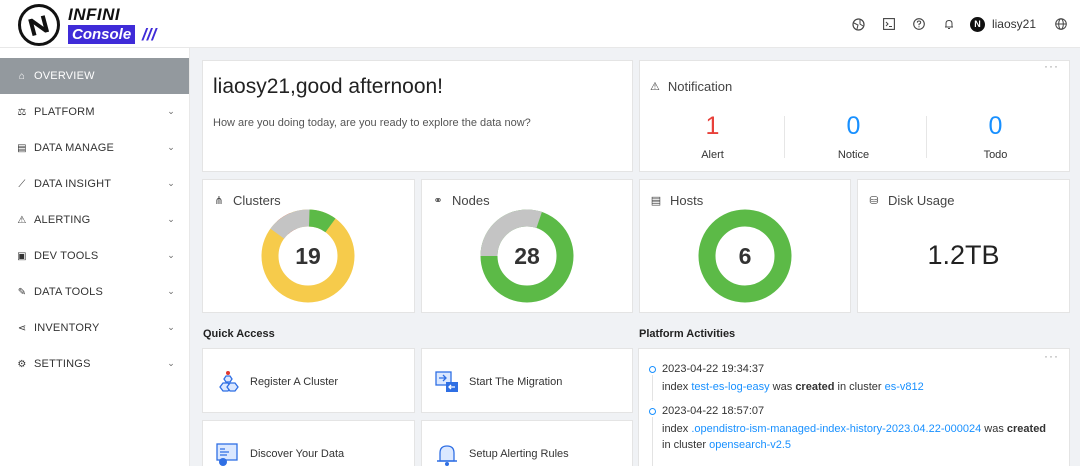 The height and width of the screenshot is (466, 1080). What do you see at coordinates (949, 24) in the screenshot?
I see `bell-icon` at bounding box center [949, 24].